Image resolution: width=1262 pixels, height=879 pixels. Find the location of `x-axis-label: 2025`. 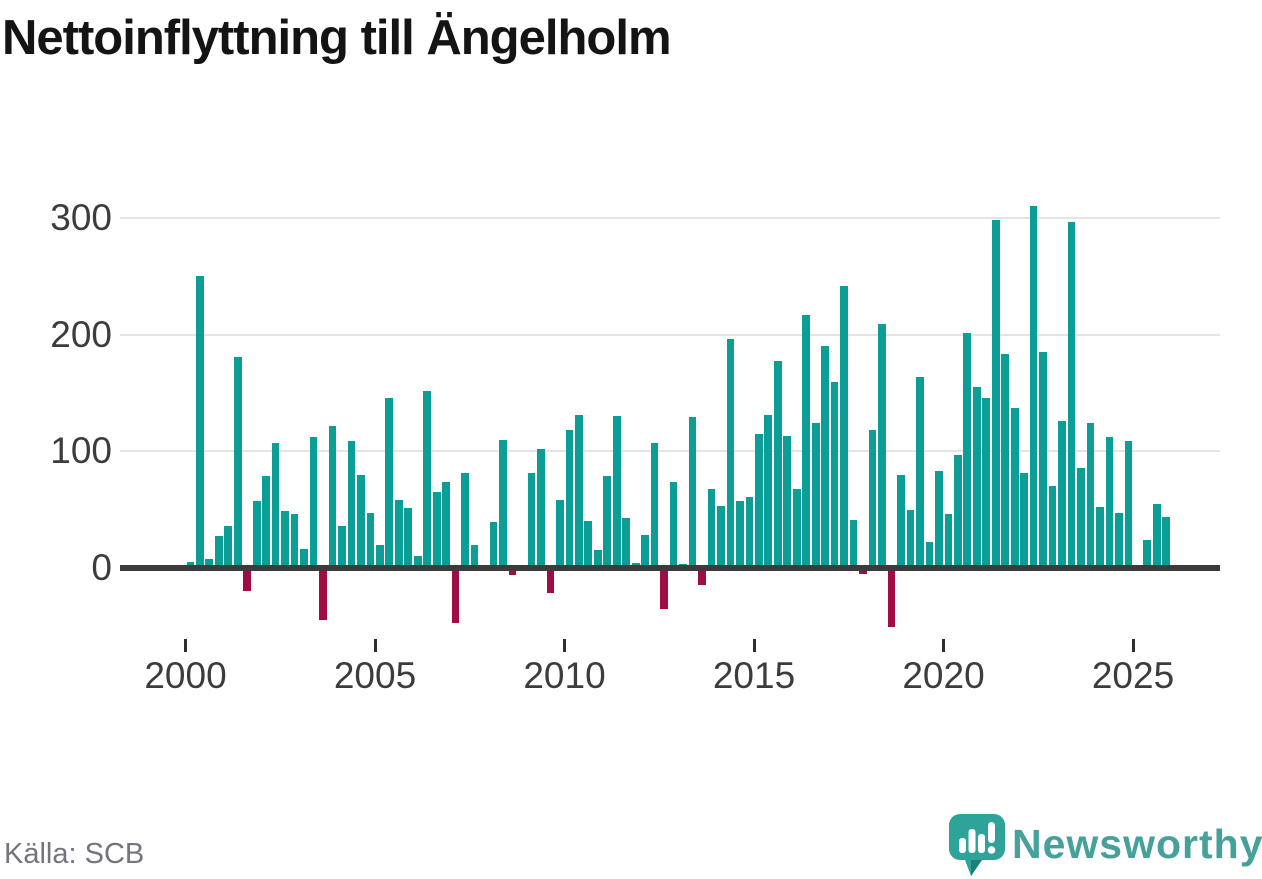

x-axis-label: 2025 is located at coordinates (1133, 675).